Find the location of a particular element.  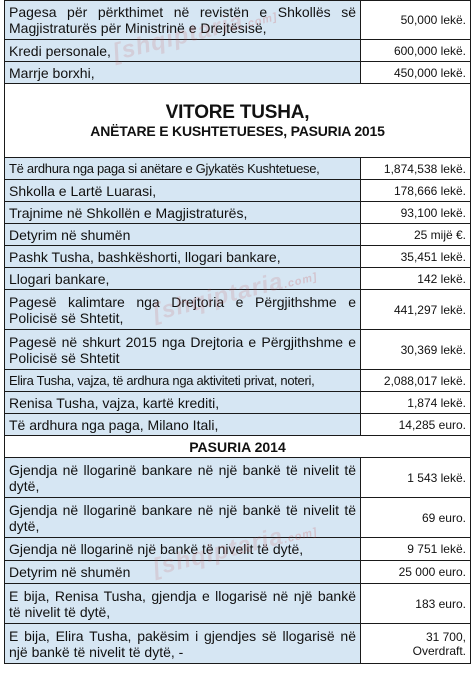

table-row: Marrje borxhi, 450,000 lekë. is located at coordinates (237, 72).